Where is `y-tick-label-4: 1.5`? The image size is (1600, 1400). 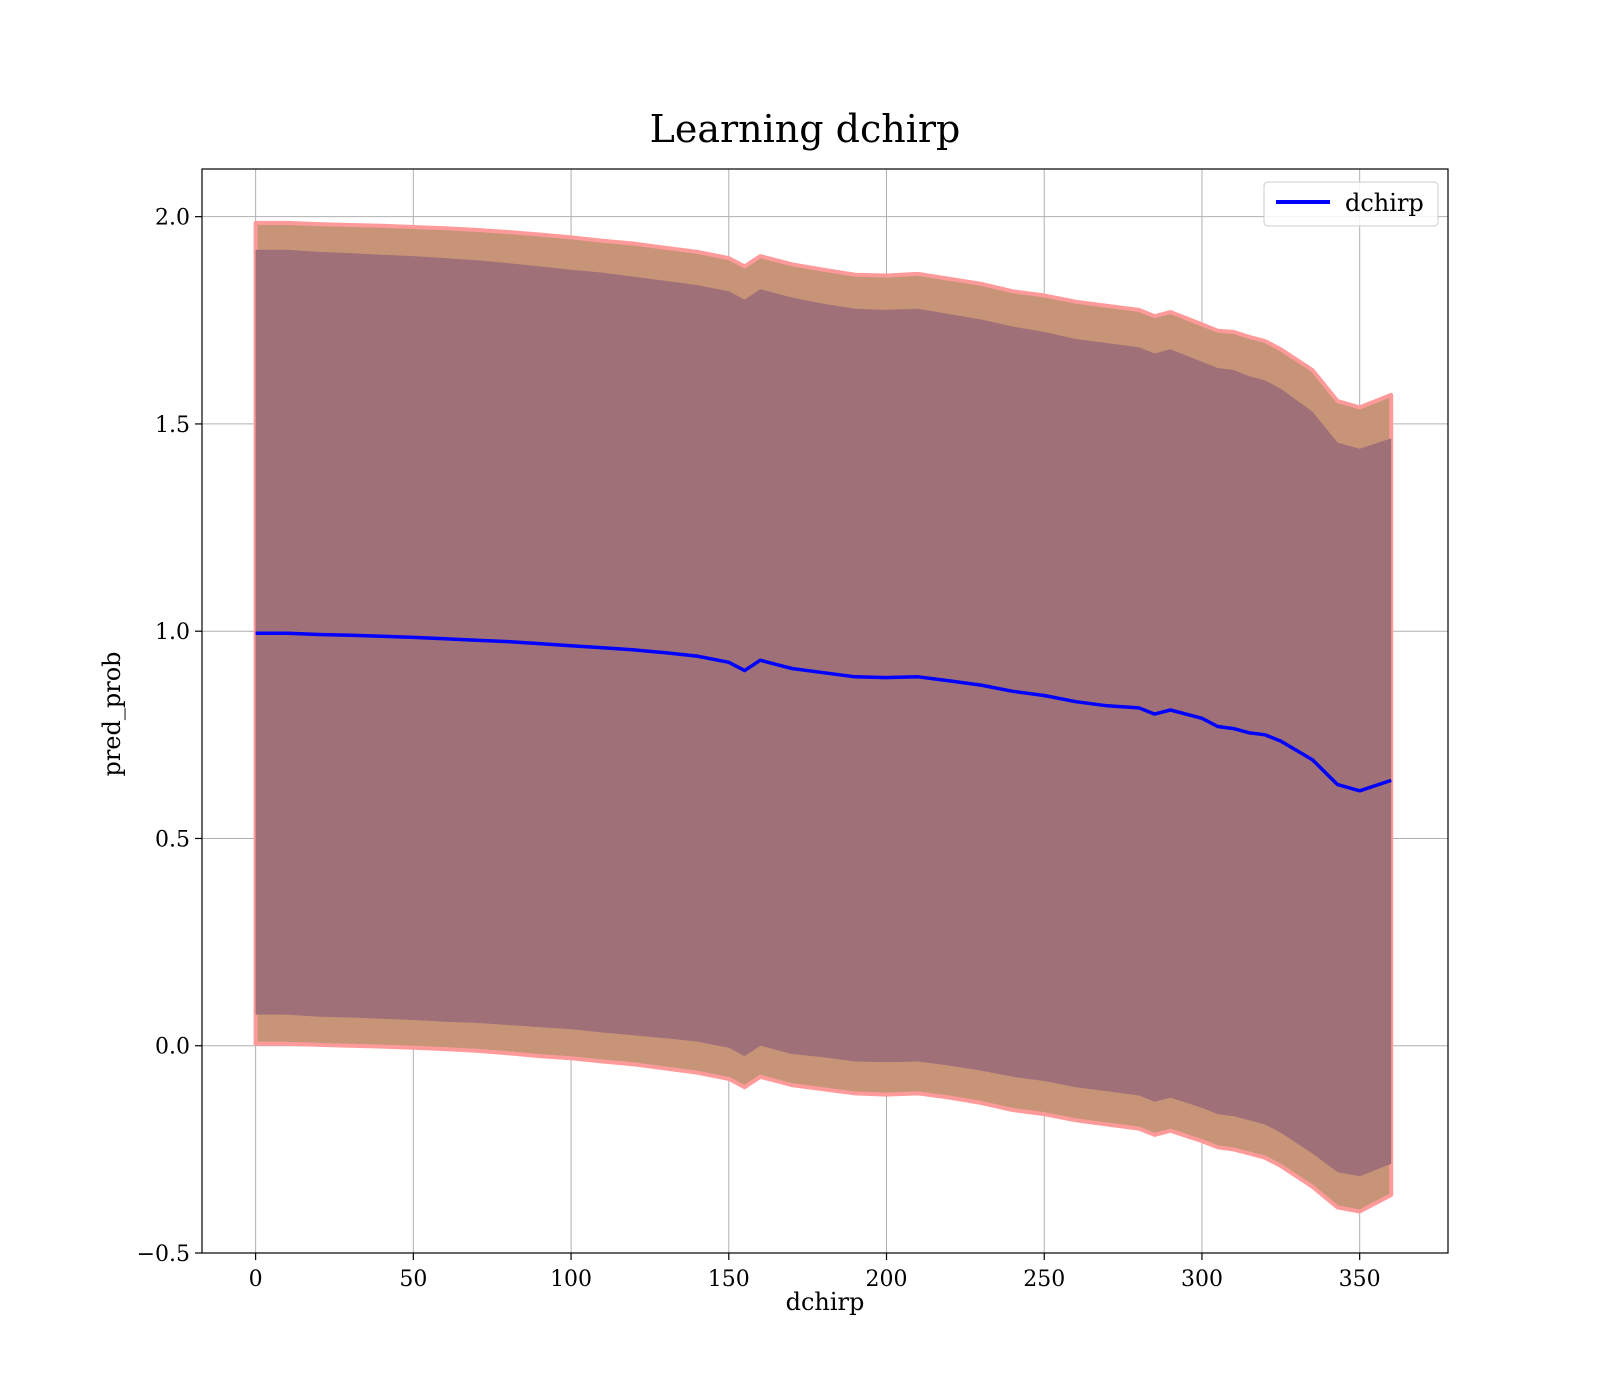 y-tick-label-4: 1.5 is located at coordinates (172, 425).